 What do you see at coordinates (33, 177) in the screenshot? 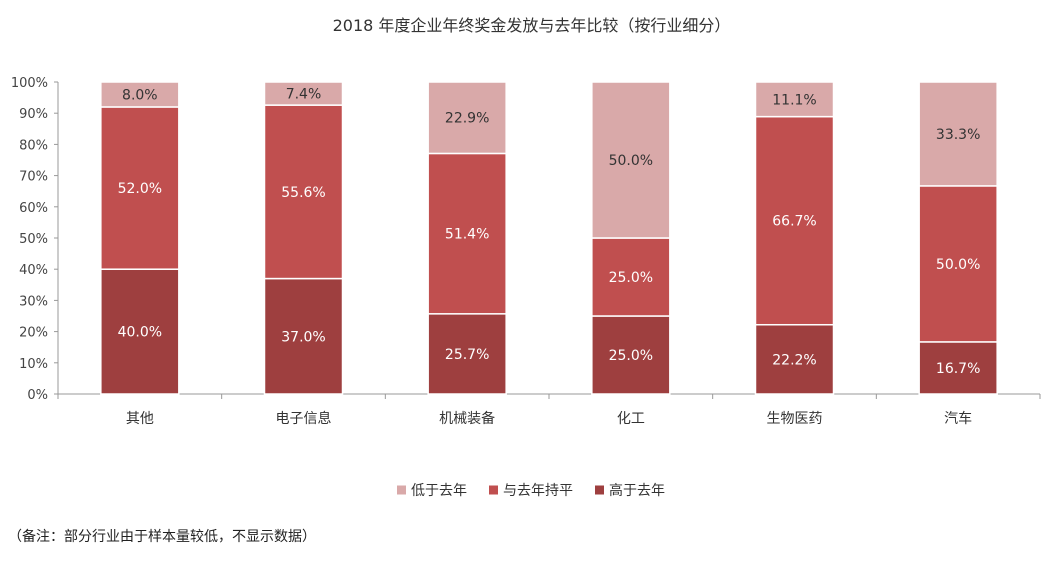
I see `y-tick-label: 70%` at bounding box center [33, 177].